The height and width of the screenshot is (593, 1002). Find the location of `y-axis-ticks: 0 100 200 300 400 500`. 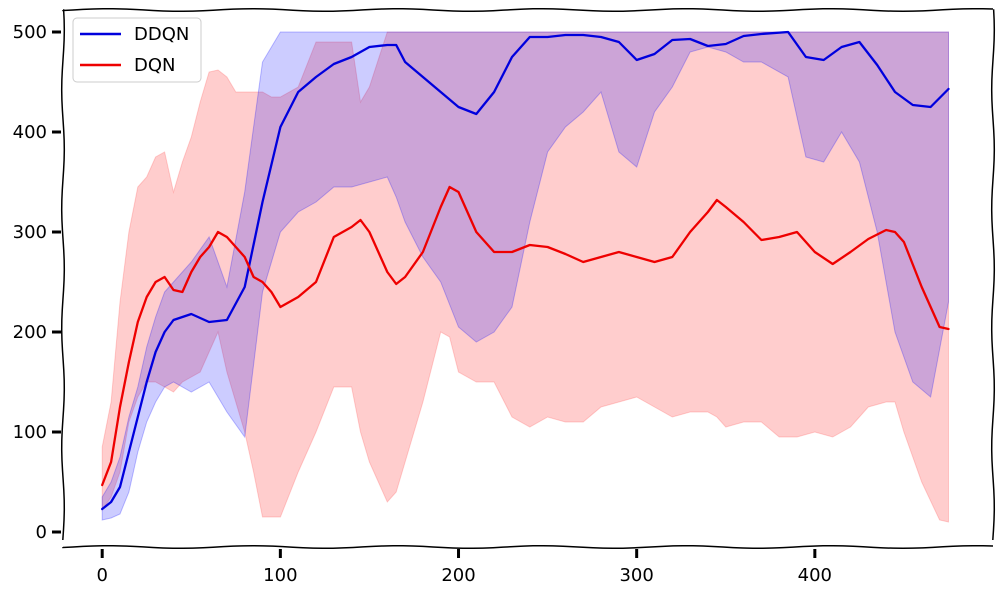

y-axis-ticks: 0 100 200 300 400 500 is located at coordinates (37, 282).